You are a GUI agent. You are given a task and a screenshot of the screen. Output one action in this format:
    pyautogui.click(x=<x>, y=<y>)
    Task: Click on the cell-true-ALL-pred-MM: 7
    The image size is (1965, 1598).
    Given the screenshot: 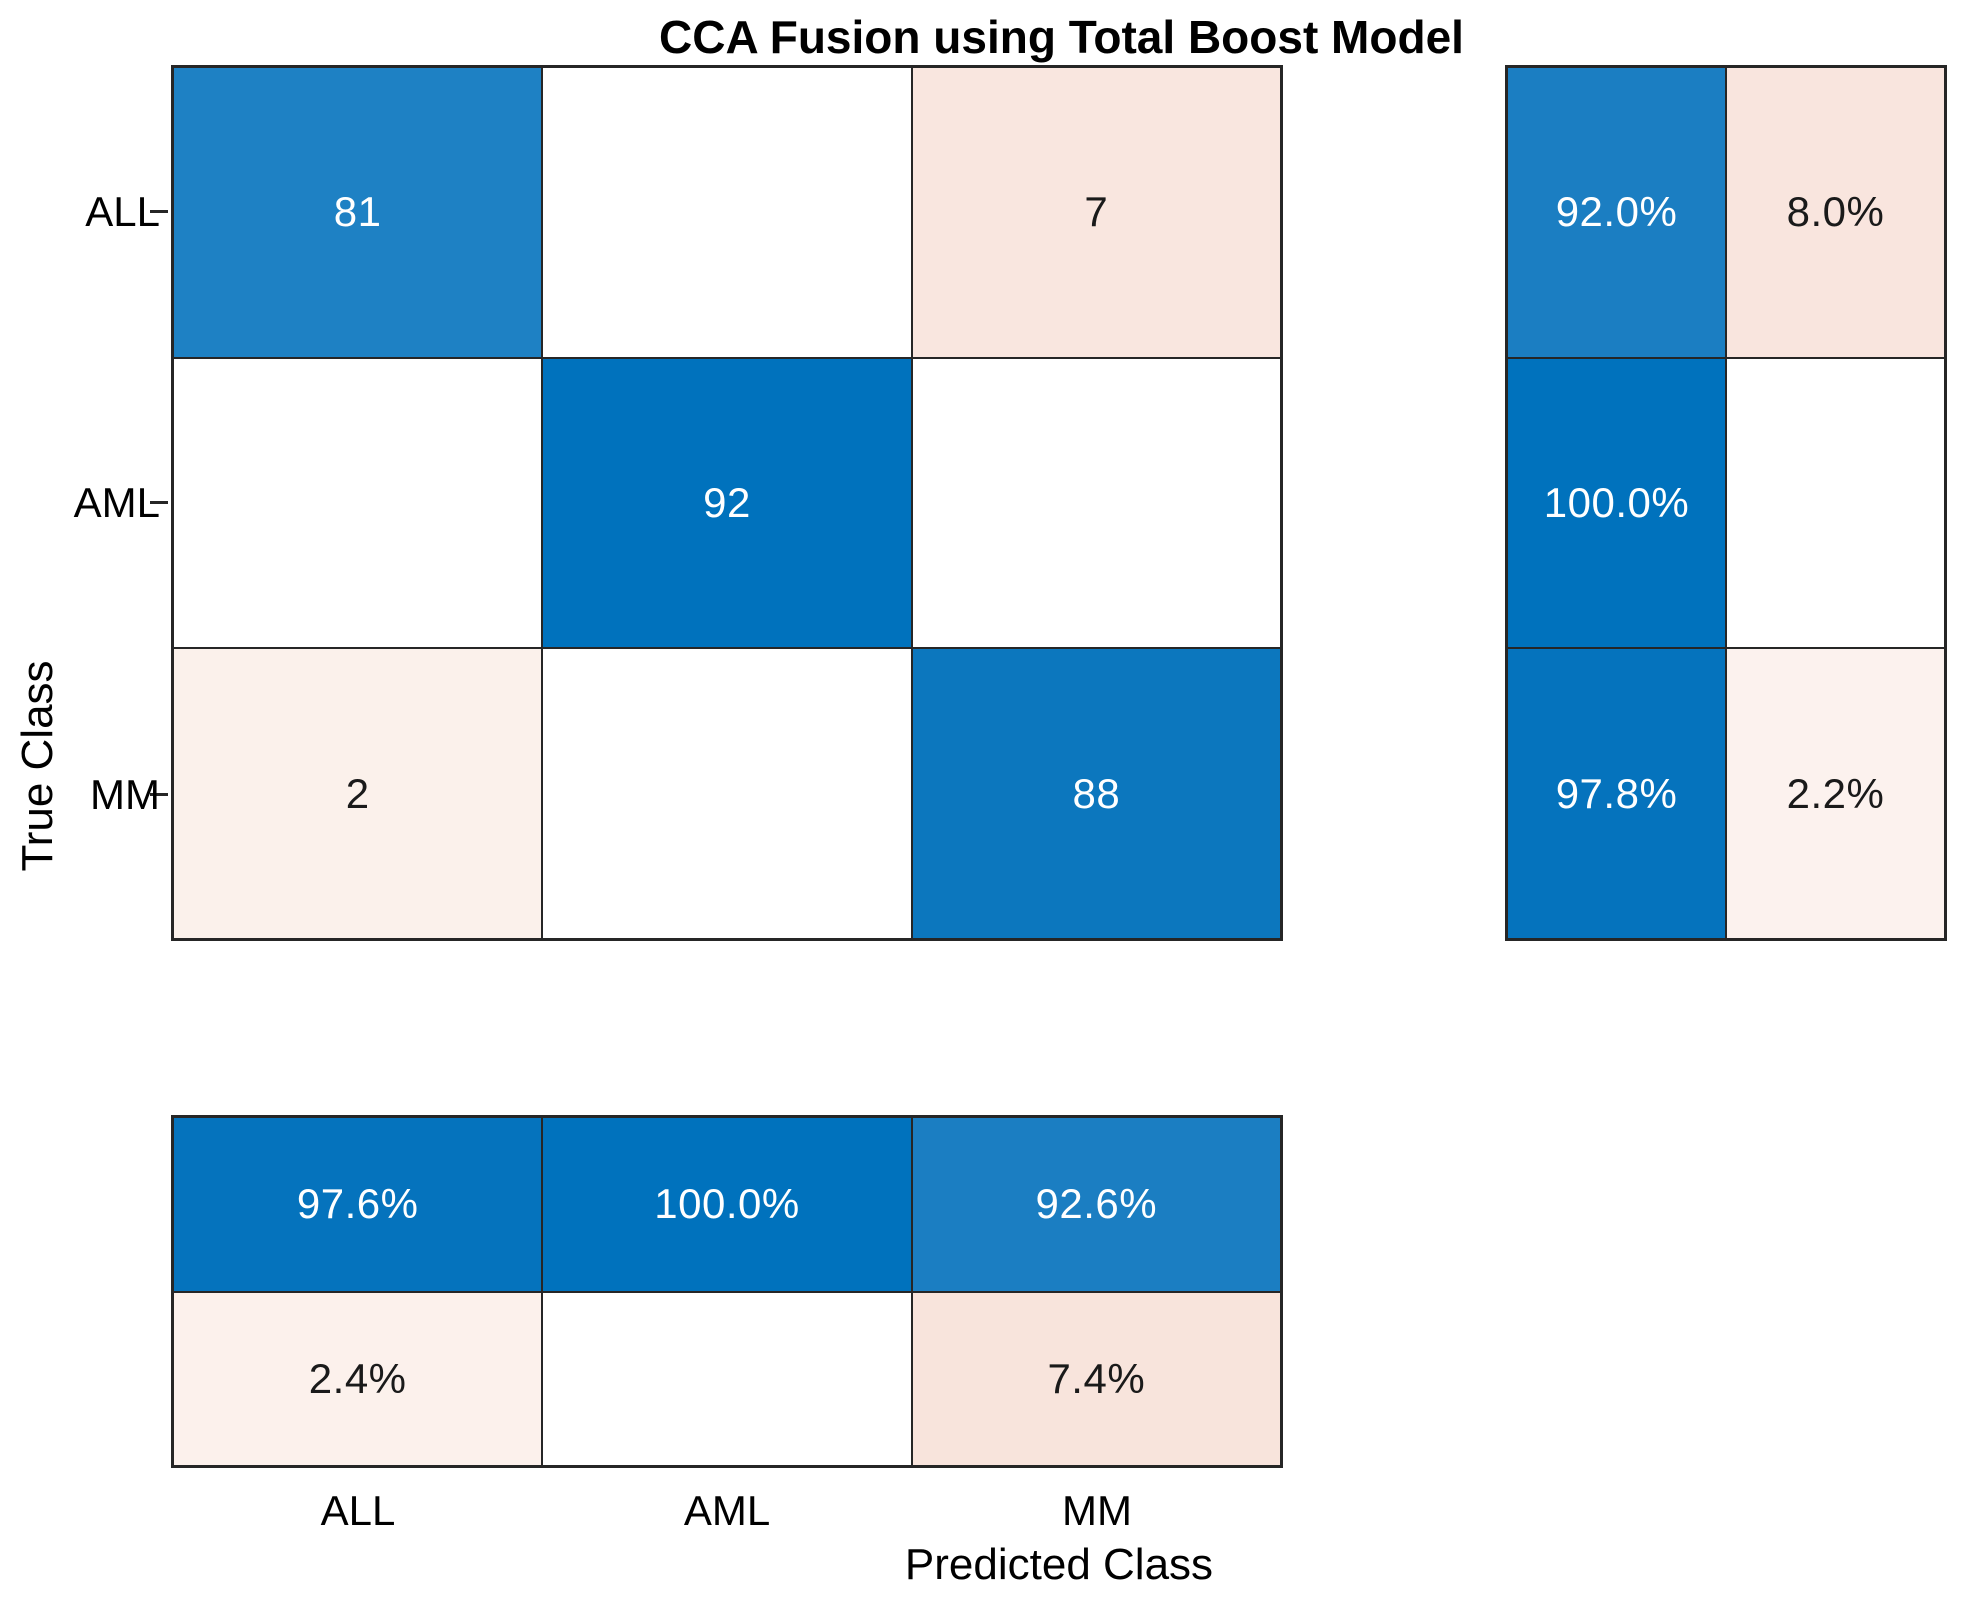 What is the action you would take?
    pyautogui.click(x=1096, y=212)
    